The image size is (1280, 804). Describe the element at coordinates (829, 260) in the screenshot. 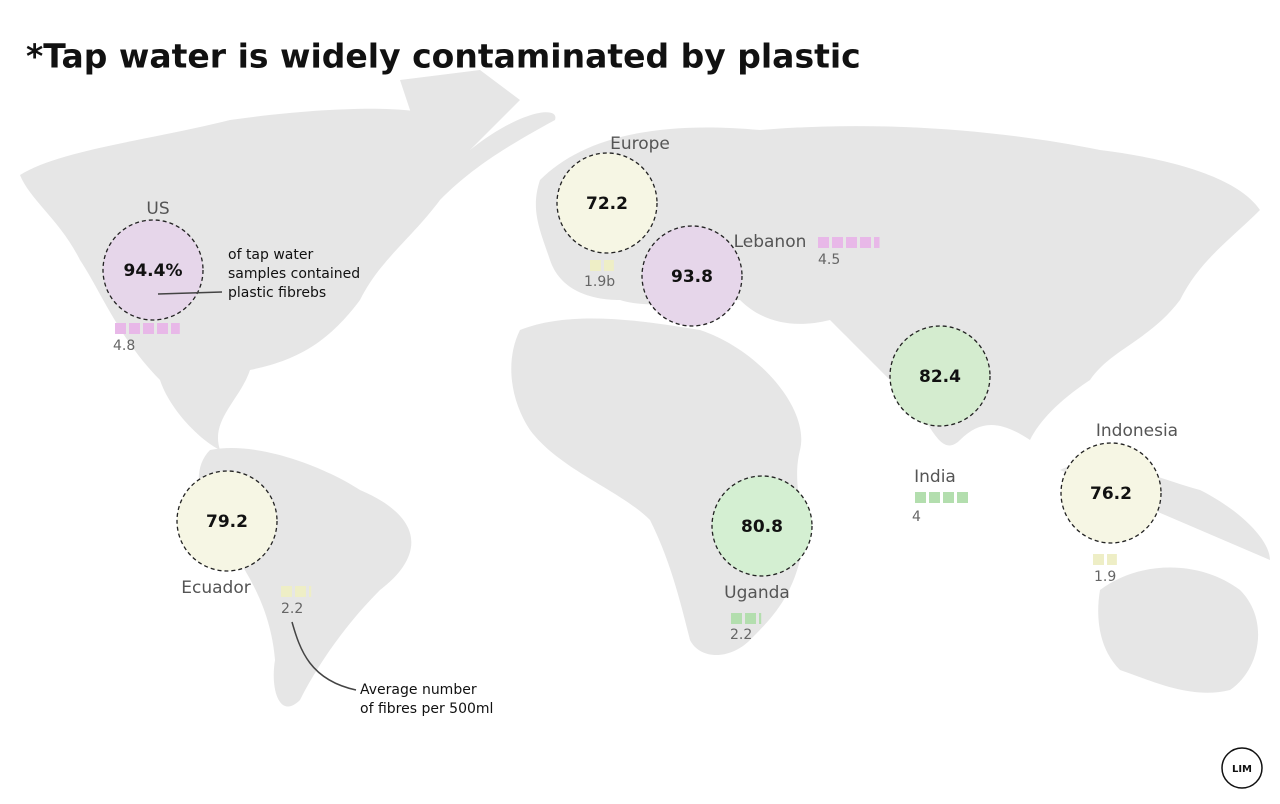

I see `fibre-label: 4.5` at that location.